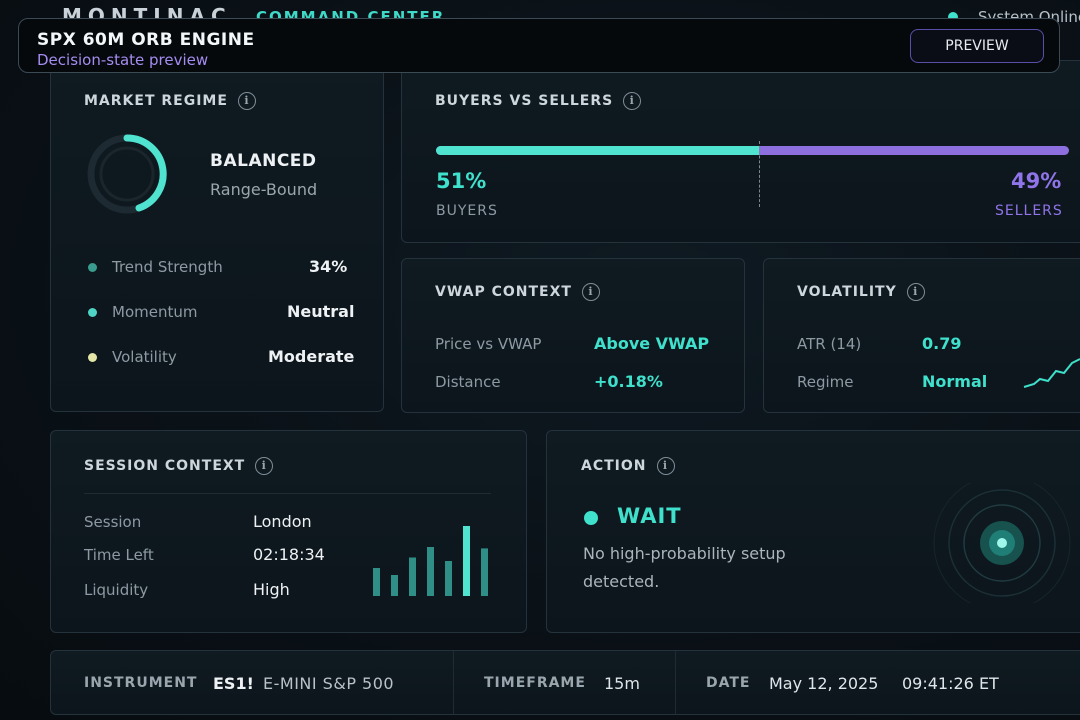  Describe the element at coordinates (289, 554) in the screenshot. I see `time-left-value: 02:18:34` at that location.